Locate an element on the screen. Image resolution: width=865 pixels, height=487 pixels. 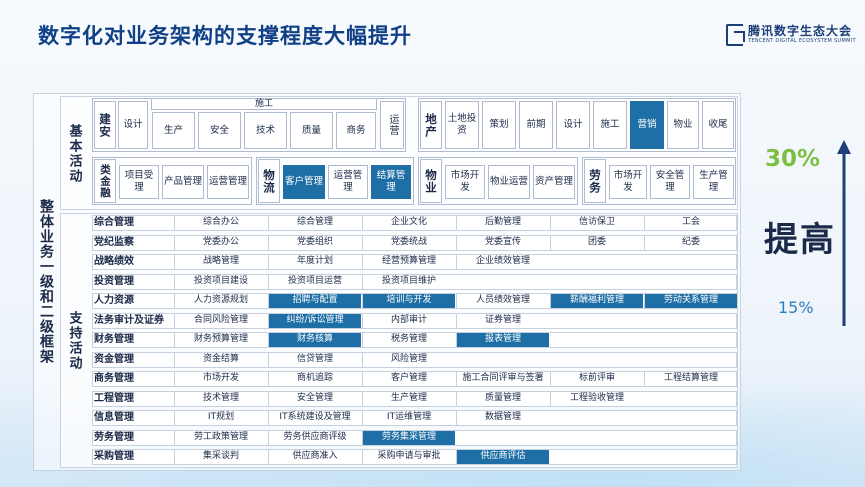
support-row-category: 战略绩效 is located at coordinates (114, 261).